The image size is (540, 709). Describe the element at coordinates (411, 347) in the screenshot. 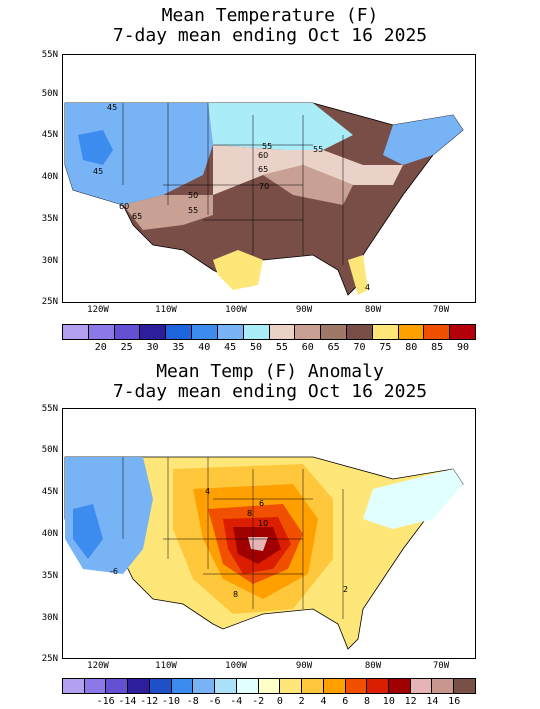

I see `colorbar-label: 80` at that location.